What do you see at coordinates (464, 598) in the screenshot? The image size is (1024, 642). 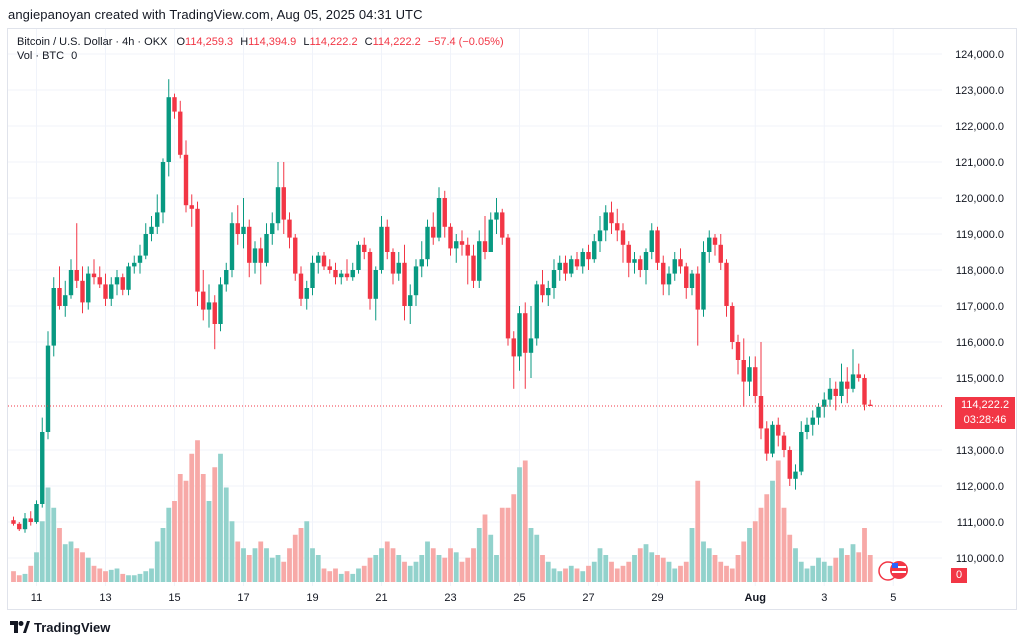 I see `x-axis: 11 13 15 17 19 21 23 25 27 29 Aug 3 5` at bounding box center [464, 598].